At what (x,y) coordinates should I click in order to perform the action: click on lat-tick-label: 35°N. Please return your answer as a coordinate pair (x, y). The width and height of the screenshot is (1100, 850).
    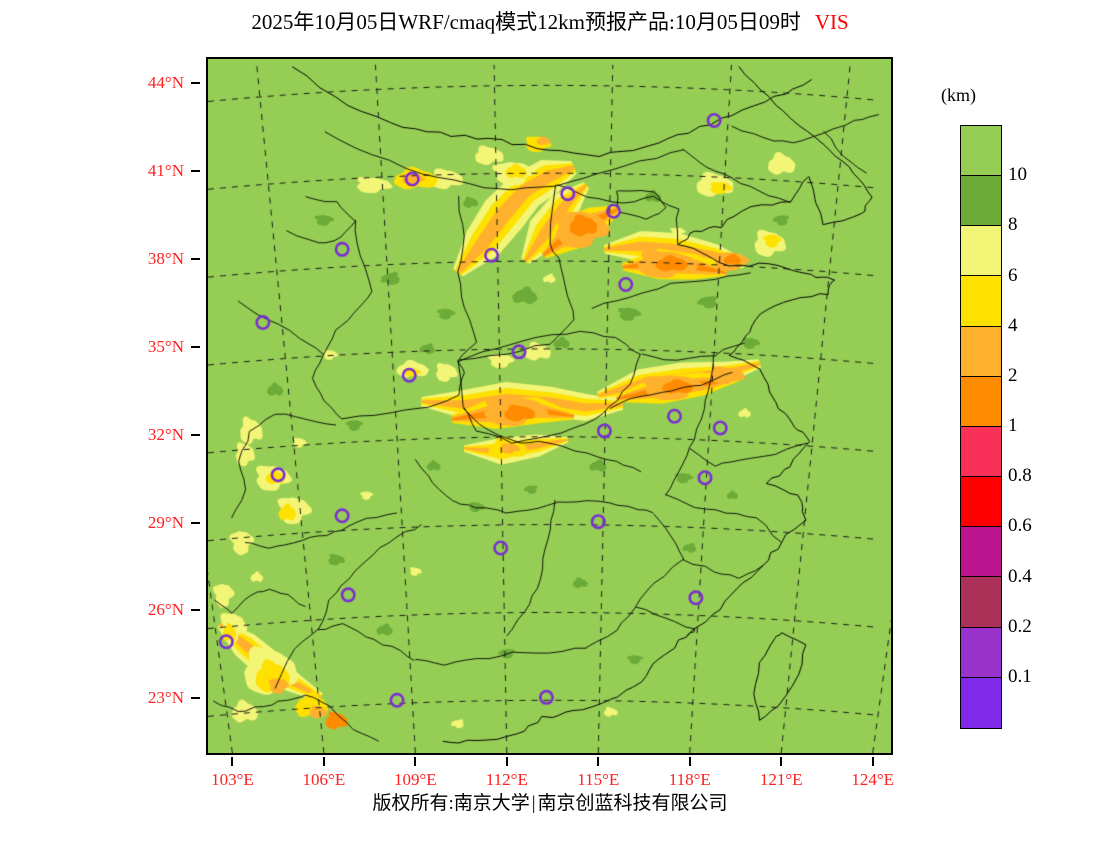
    Looking at the image, I should click on (165, 346).